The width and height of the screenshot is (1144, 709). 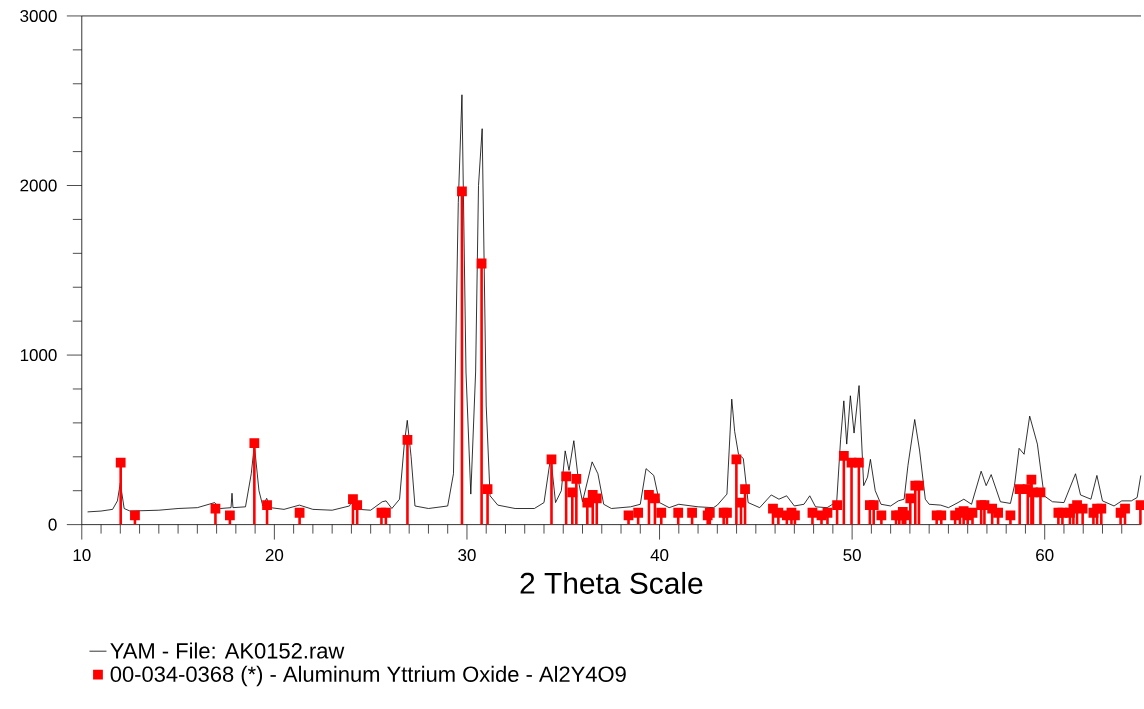 What do you see at coordinates (852, 555) in the screenshot?
I see `x-tick-label: 50` at bounding box center [852, 555].